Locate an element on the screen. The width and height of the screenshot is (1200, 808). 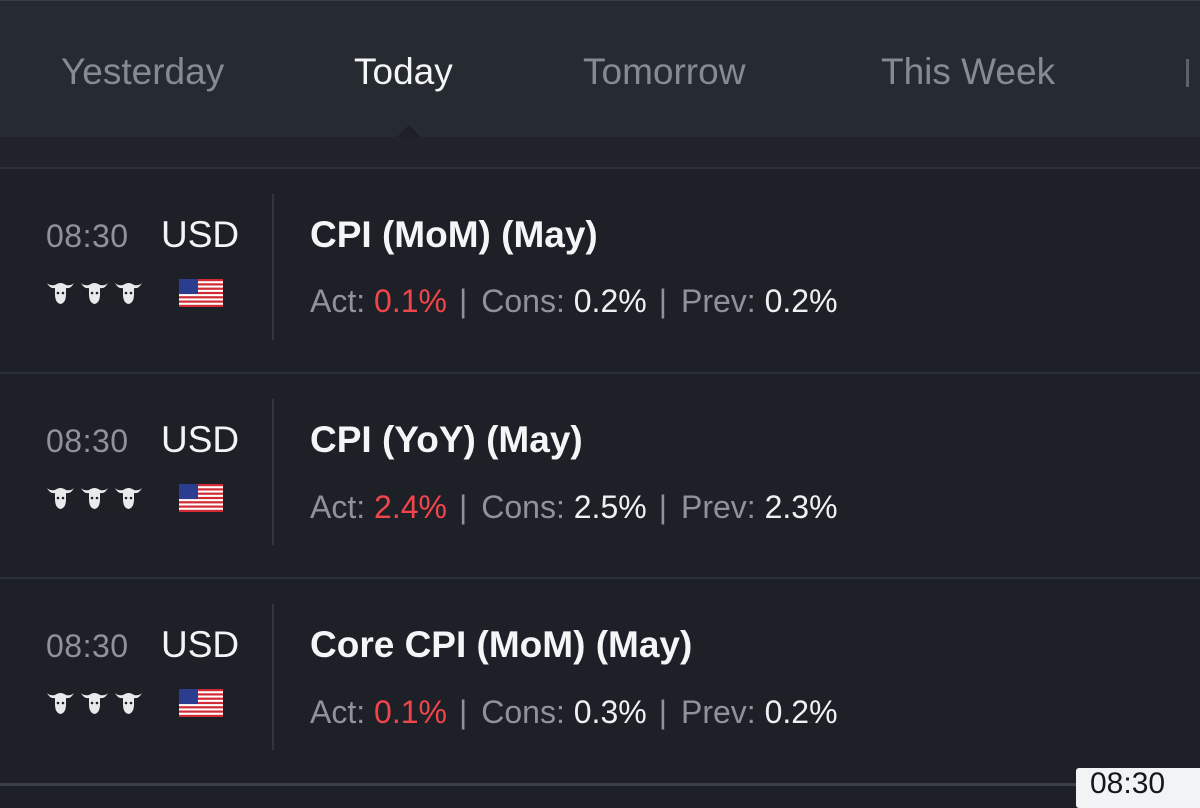
event-stats: Act: 0.1% | Cons: 0.2% | Prev: 0.2% is located at coordinates (574, 301).